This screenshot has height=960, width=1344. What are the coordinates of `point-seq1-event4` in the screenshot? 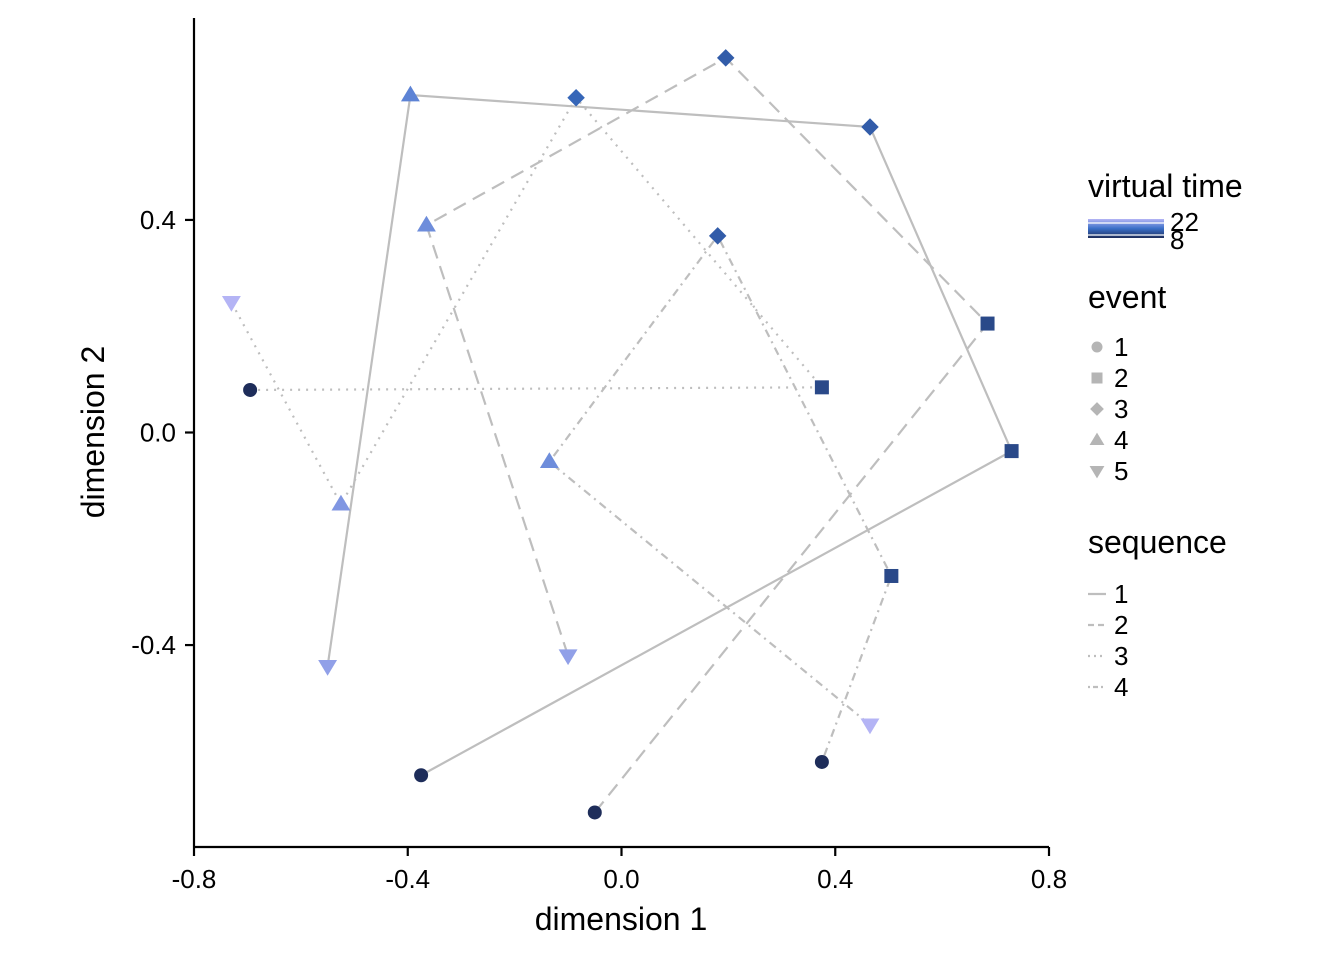 It's located at (410, 93).